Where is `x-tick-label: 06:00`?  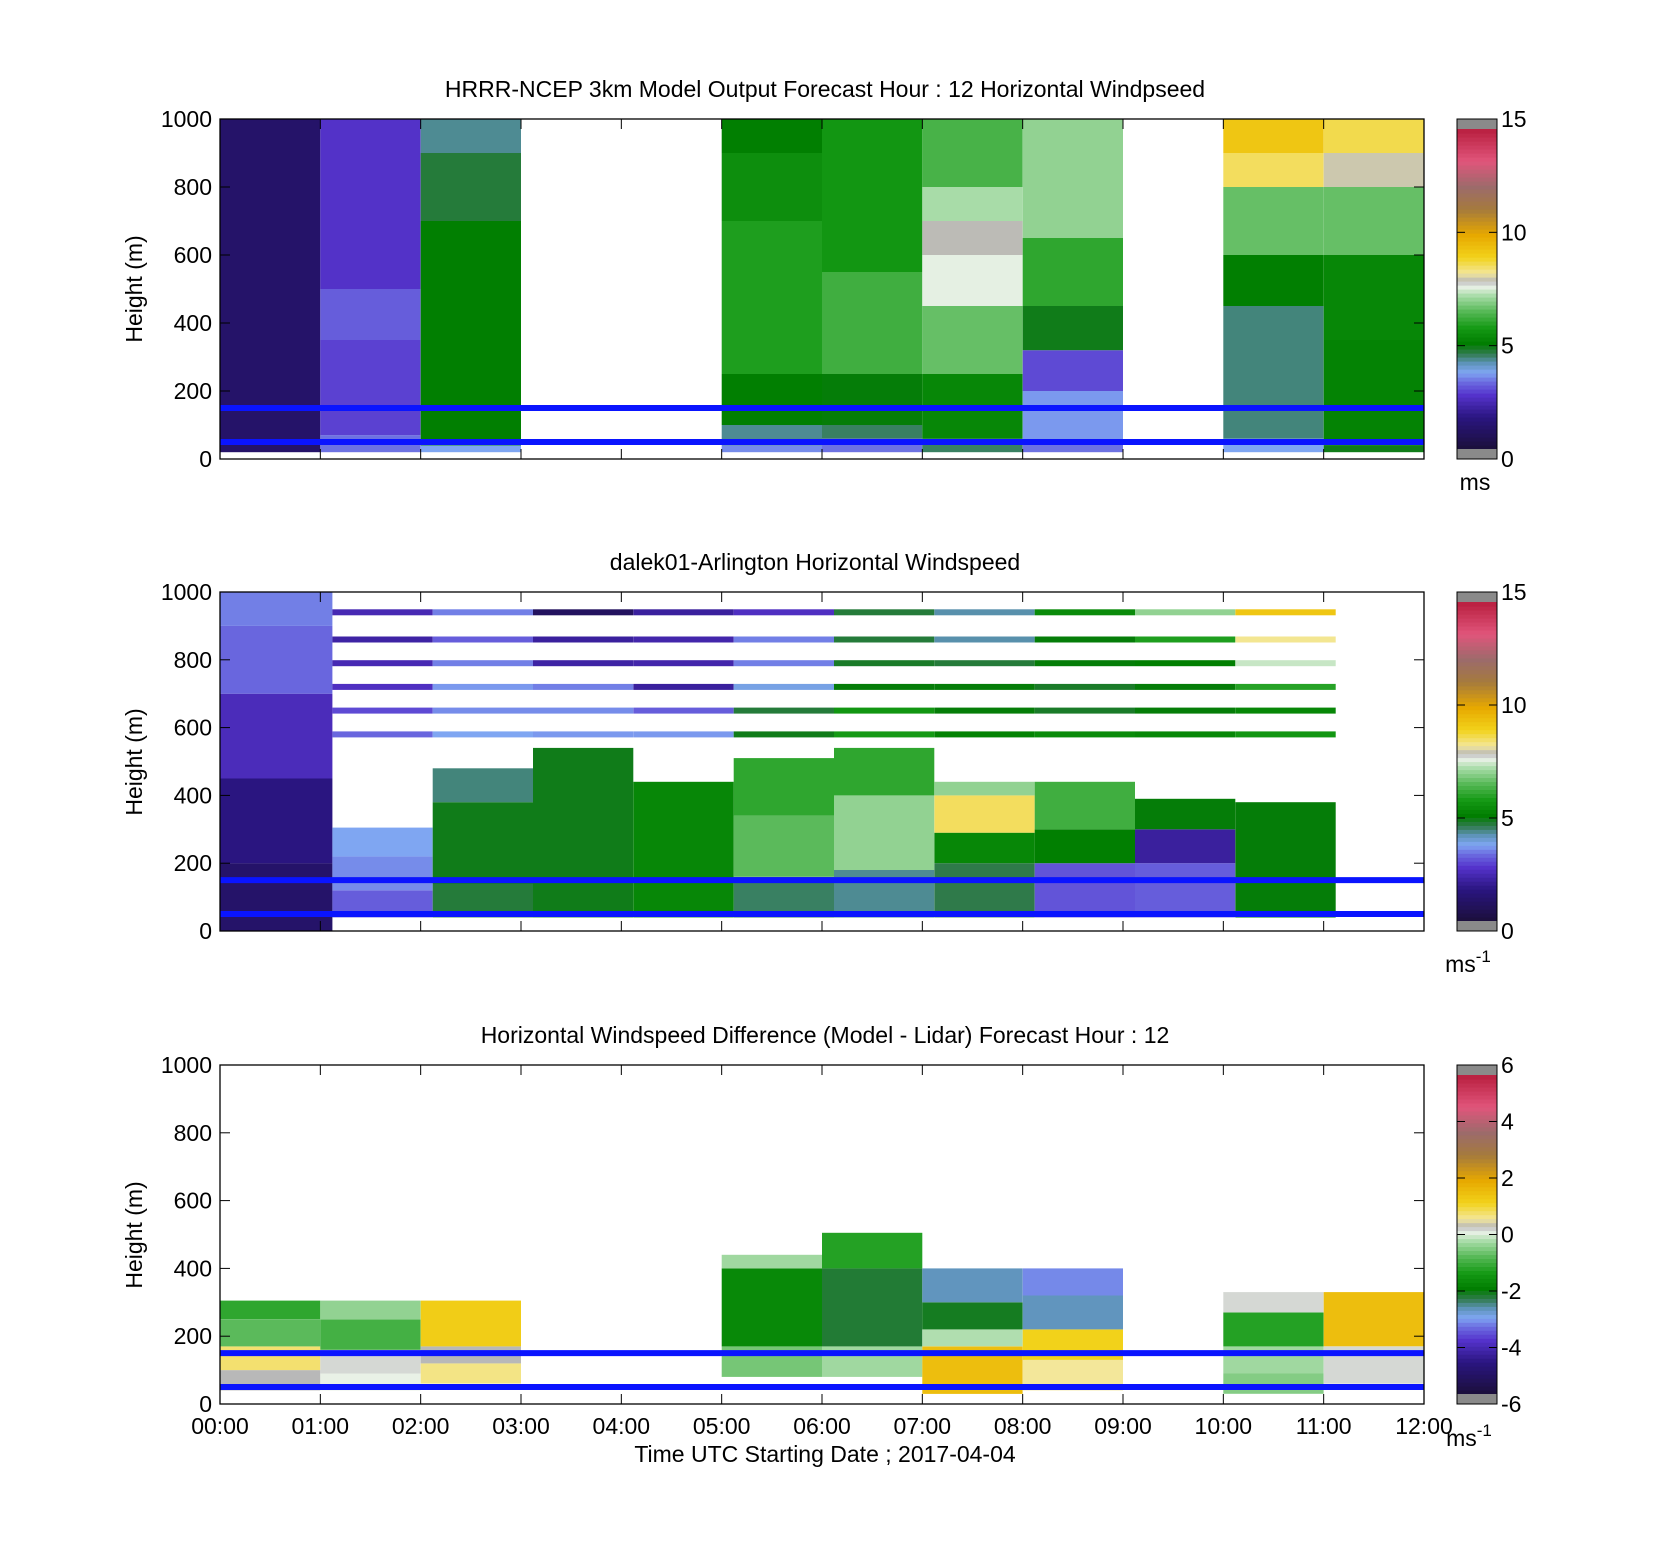 x-tick-label: 06:00 is located at coordinates (822, 1426).